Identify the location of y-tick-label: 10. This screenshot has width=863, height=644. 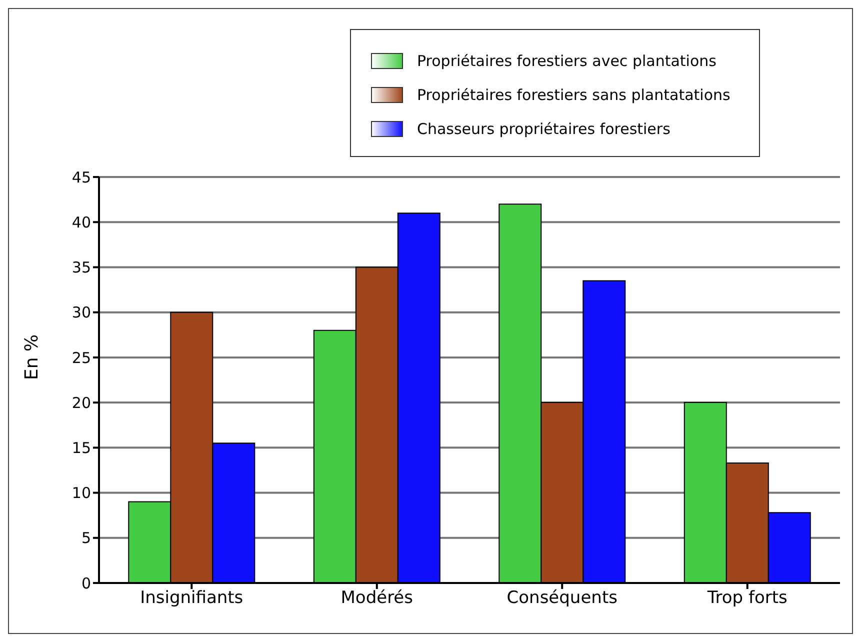
(81, 493).